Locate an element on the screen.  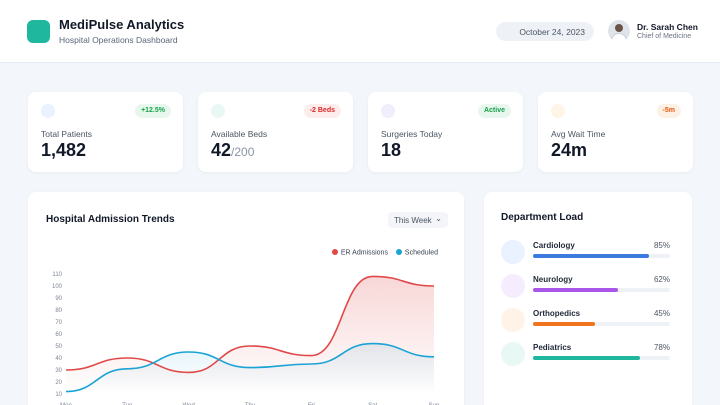
dept-name: Pediatrics is located at coordinates (552, 347).